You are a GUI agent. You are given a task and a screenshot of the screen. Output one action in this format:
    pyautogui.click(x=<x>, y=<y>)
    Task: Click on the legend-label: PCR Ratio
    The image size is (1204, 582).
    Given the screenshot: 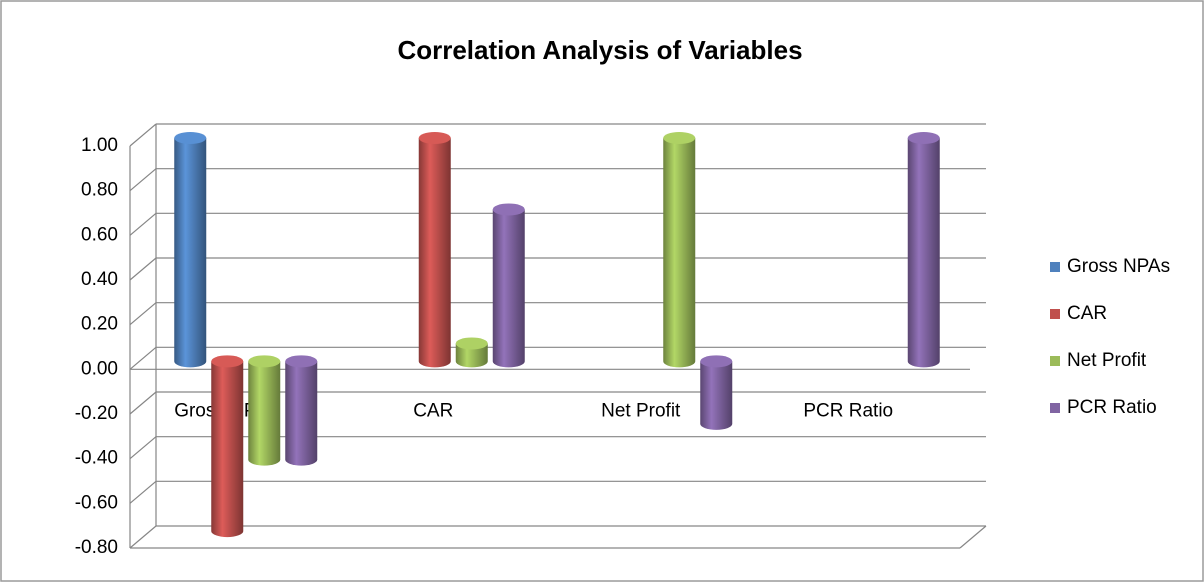 What is the action you would take?
    pyautogui.click(x=1112, y=407)
    